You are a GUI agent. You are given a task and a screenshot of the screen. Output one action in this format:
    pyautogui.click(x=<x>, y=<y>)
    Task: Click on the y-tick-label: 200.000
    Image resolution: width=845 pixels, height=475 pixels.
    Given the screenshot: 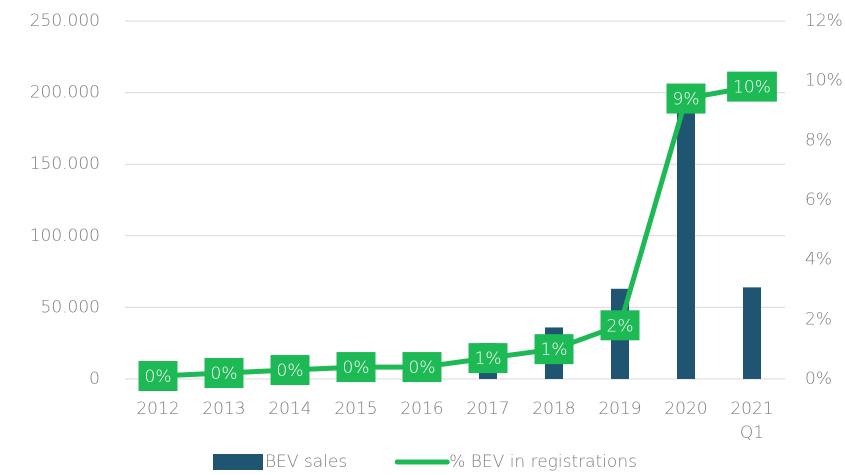 What is the action you would take?
    pyautogui.click(x=65, y=93)
    